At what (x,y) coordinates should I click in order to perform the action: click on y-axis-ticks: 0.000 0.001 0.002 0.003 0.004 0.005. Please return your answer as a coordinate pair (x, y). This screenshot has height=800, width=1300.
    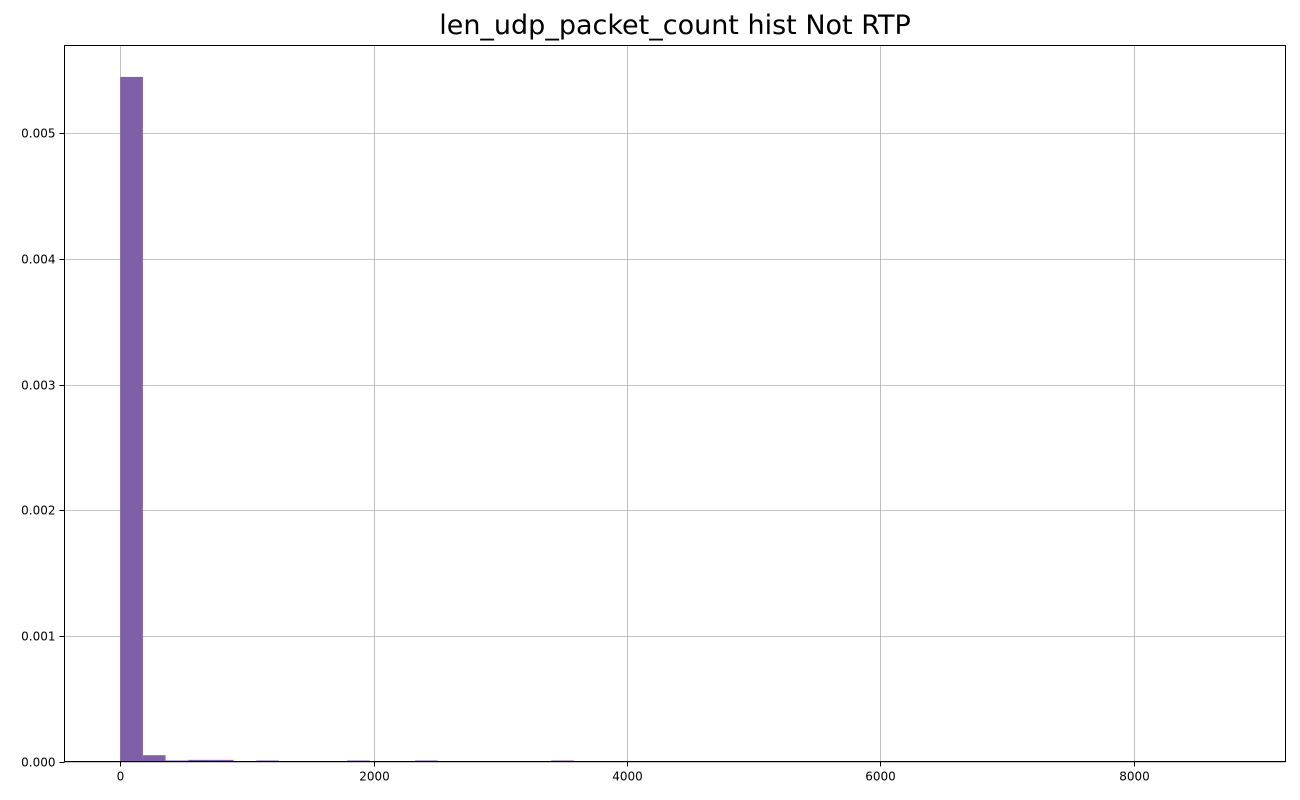
    Looking at the image, I should click on (43, 448).